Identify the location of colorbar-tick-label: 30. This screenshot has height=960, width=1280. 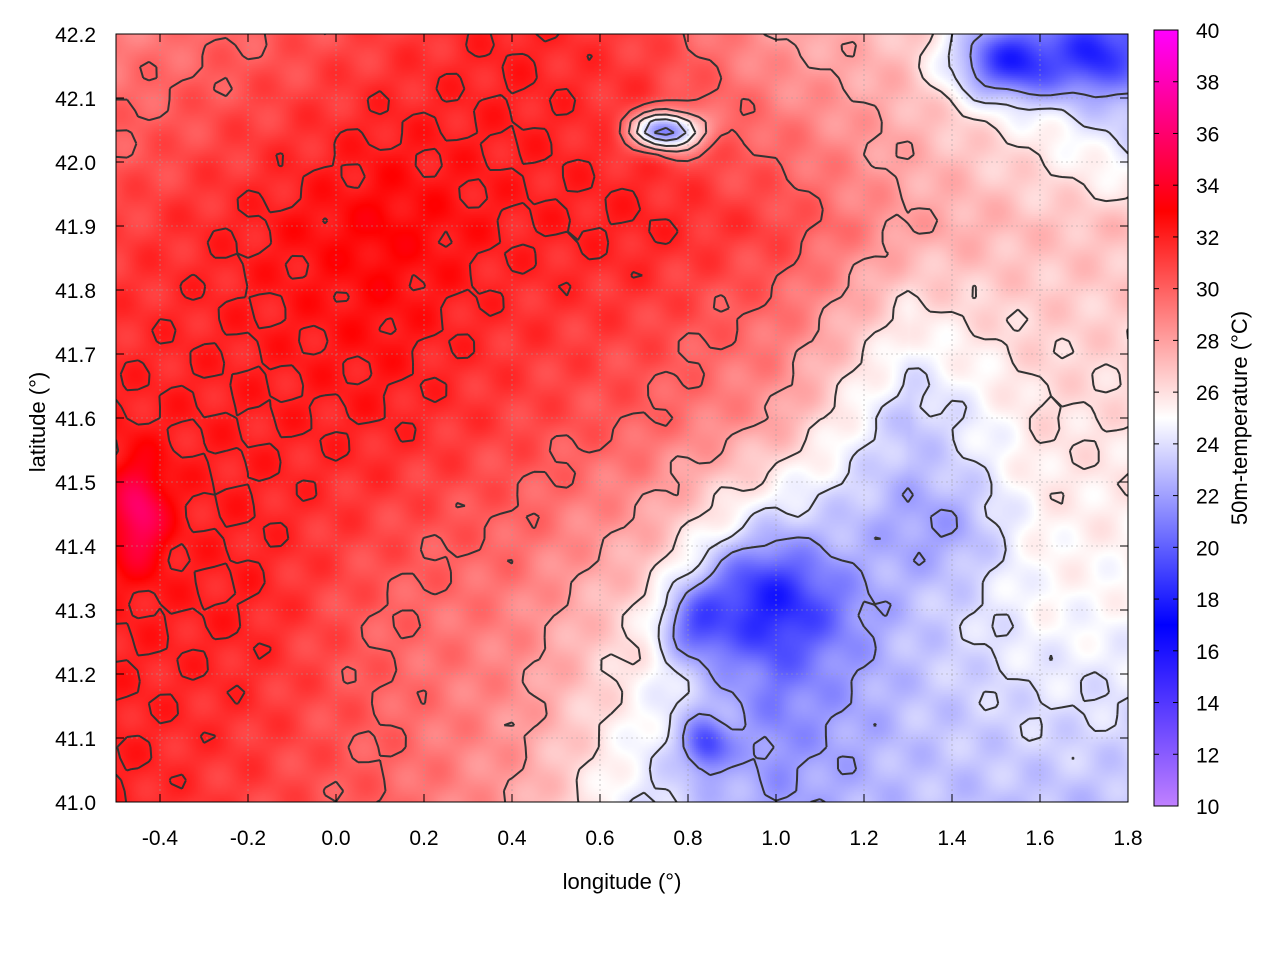
(1207, 290).